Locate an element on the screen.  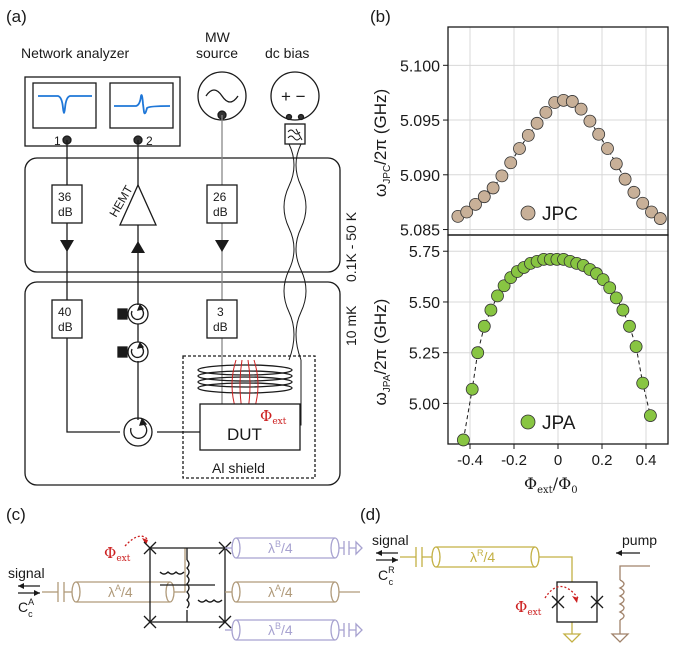
squid-junctions is located at coordinates (577, 602).